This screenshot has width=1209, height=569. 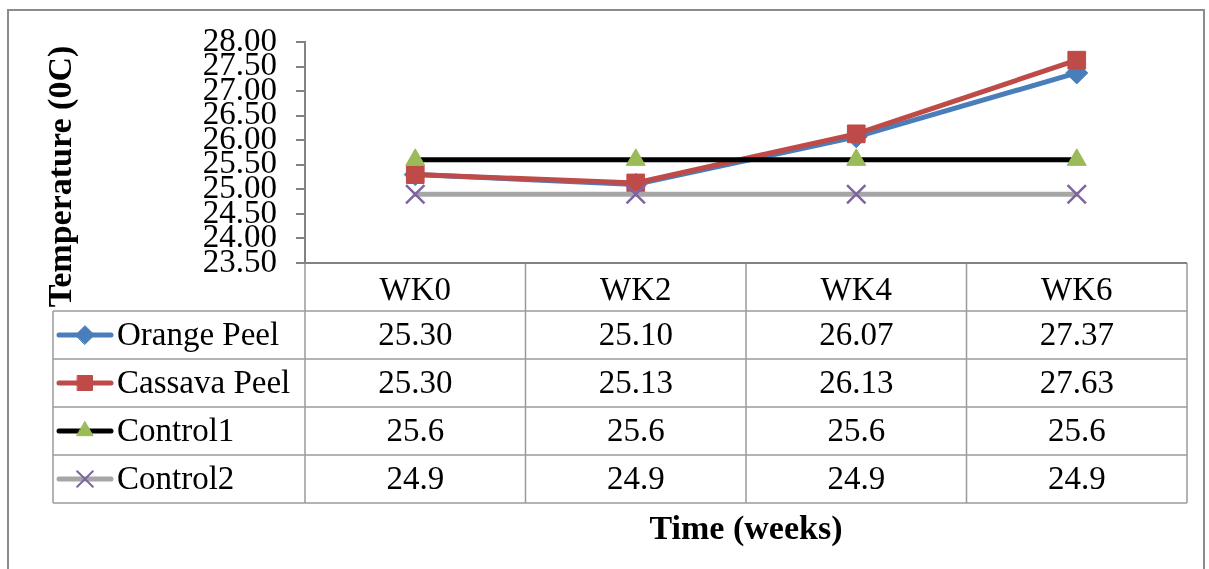 What do you see at coordinates (856, 289) in the screenshot?
I see `x-tick-label: WK4` at bounding box center [856, 289].